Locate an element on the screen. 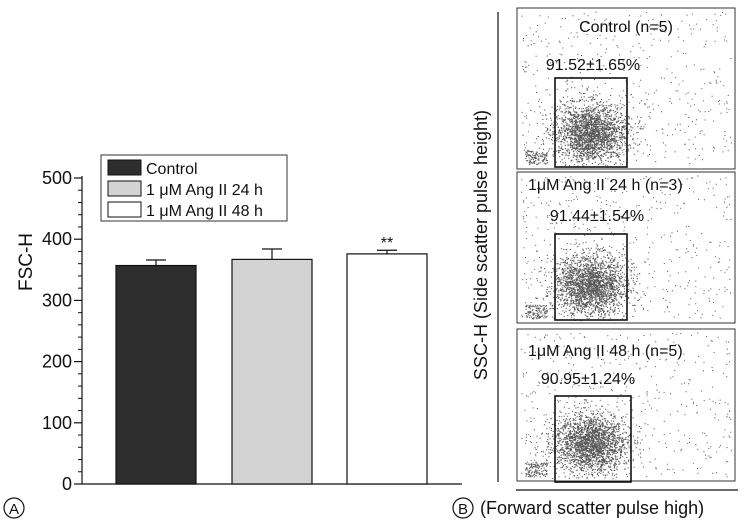 This screenshot has height=524, width=746. panel-a-label: A is located at coordinates (14, 509).